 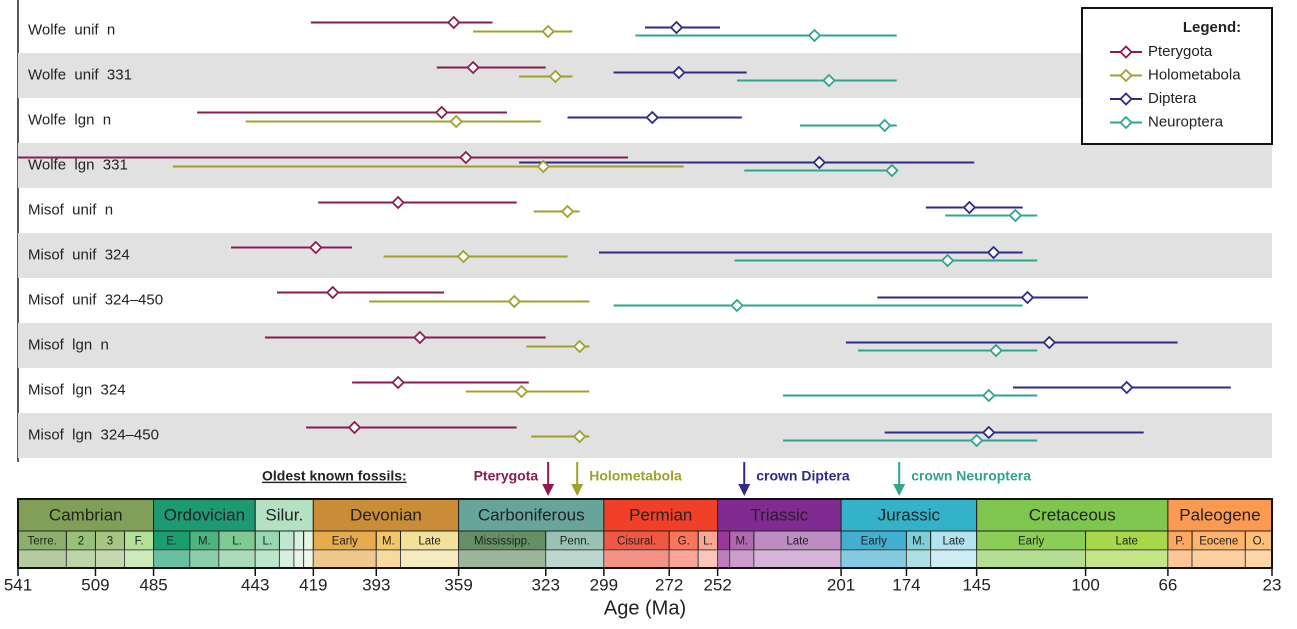 What do you see at coordinates (386, 514) in the screenshot?
I see `period-label: Devonian` at bounding box center [386, 514].